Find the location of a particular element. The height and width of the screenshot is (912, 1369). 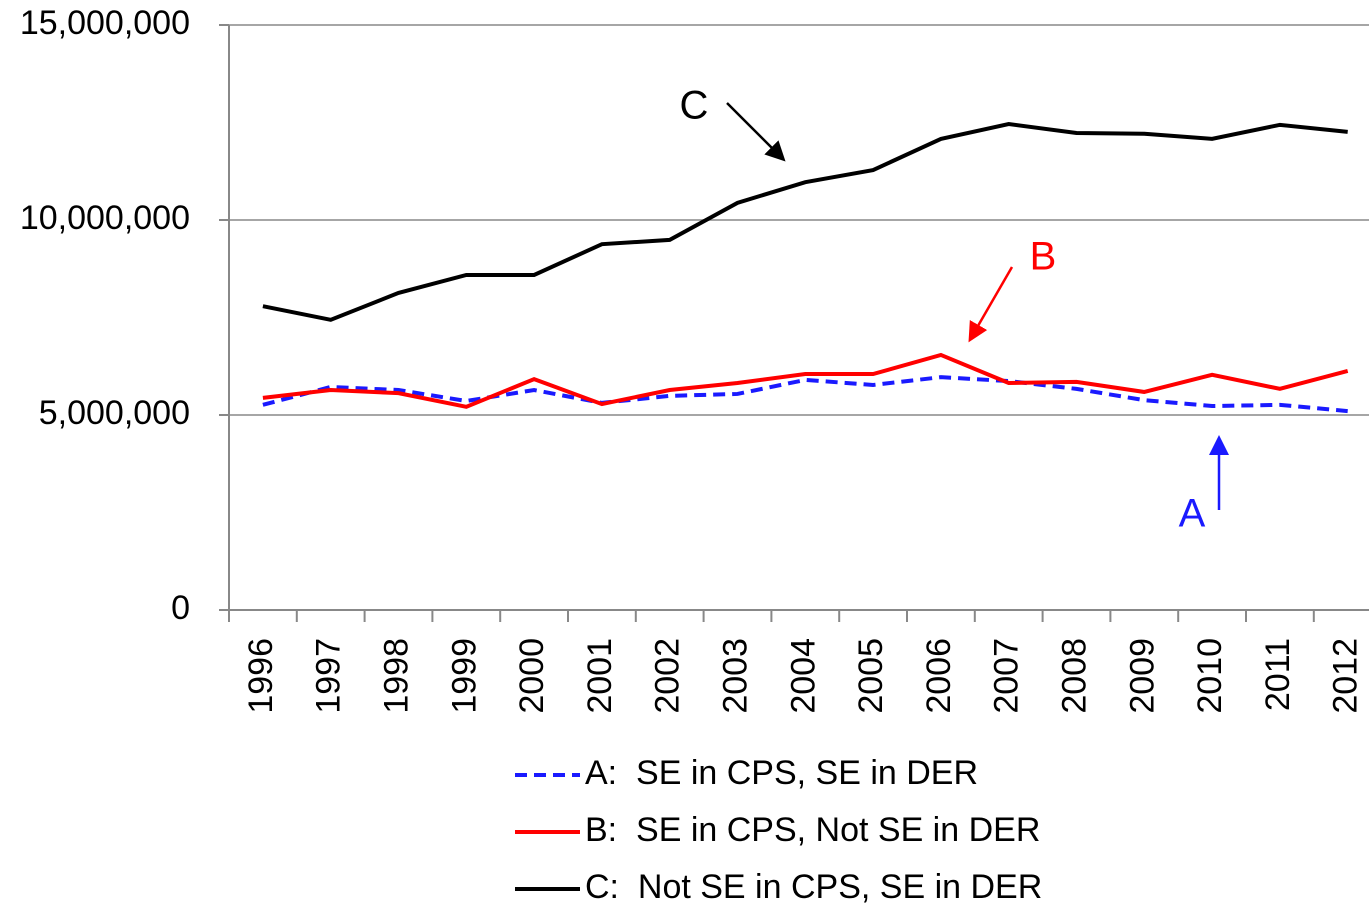

x-tick-label: 2001 is located at coordinates (600, 676).